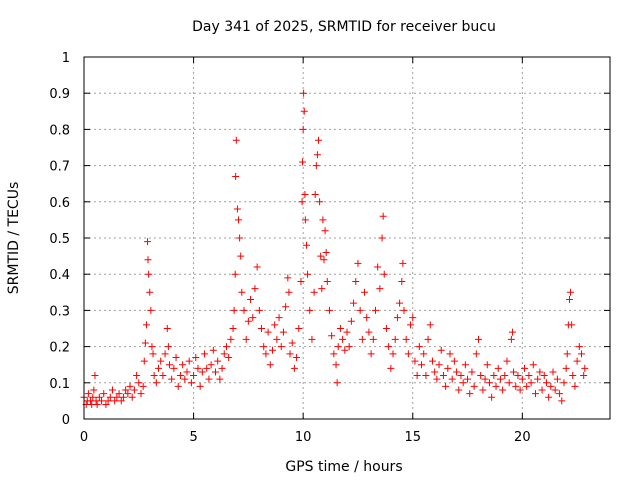 This screenshot has height=480, width=640. What do you see at coordinates (59, 311) in the screenshot?
I see `y-tick-label: 0.3` at bounding box center [59, 311].